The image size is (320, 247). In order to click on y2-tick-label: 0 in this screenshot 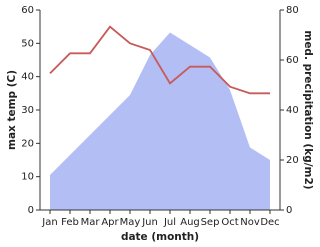, I will do `click(289, 210)`.